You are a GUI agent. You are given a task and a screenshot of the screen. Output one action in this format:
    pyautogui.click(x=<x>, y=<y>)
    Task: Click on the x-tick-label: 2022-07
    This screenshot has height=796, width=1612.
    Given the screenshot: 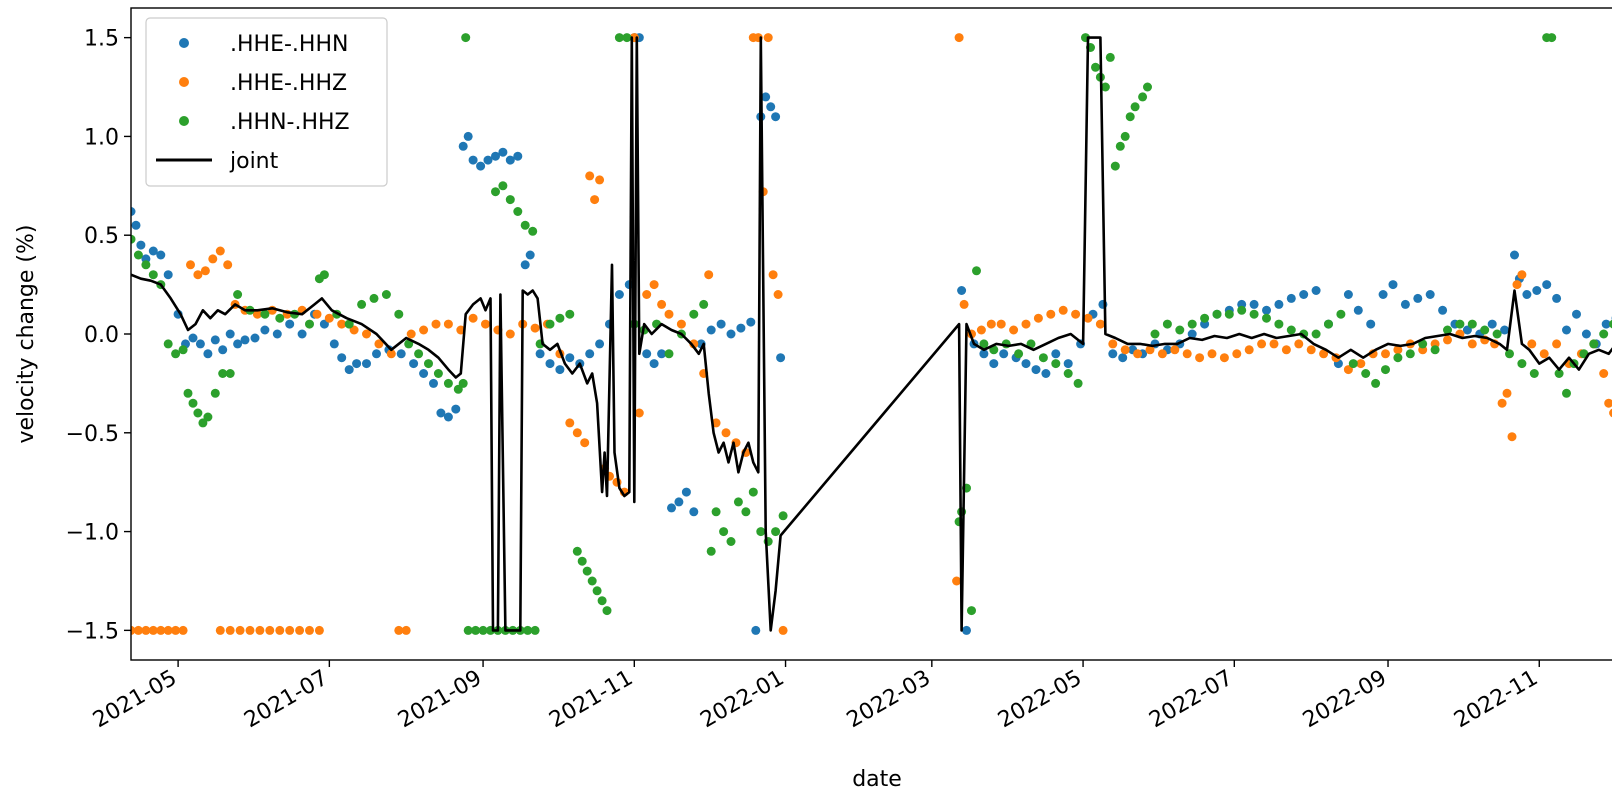 What is the action you would take?
    pyautogui.click(x=1191, y=700)
    